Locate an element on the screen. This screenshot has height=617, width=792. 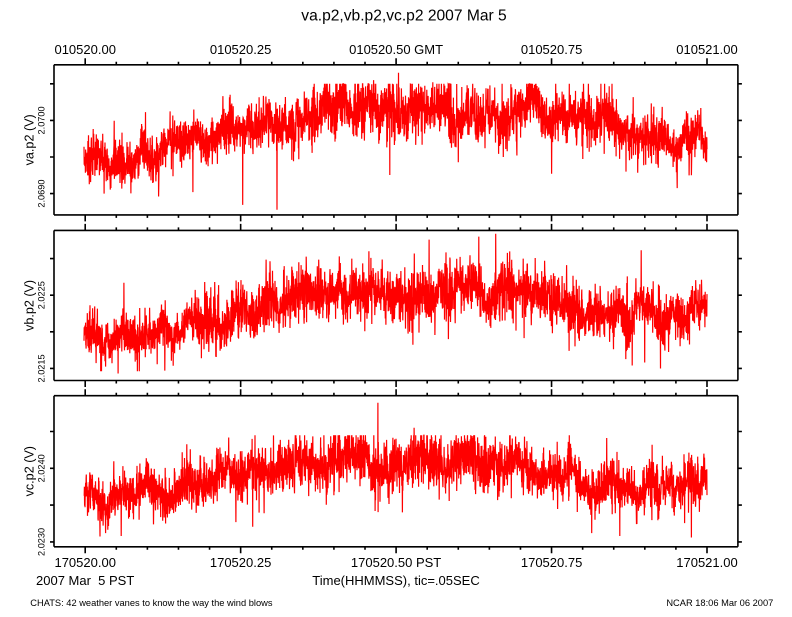
svg-text: 170521.00 is located at coordinates (706, 562).